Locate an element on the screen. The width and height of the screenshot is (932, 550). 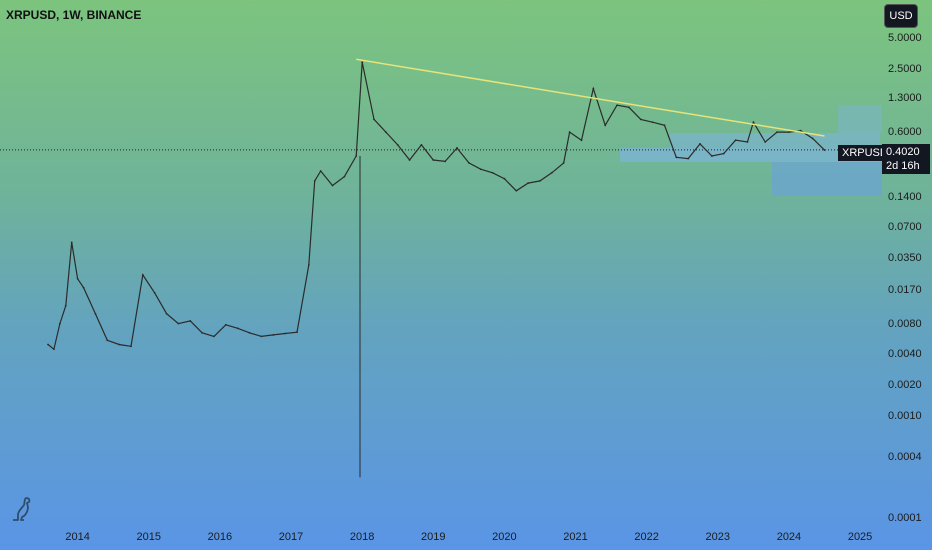
y-tick-label: 0.0040 is located at coordinates (905, 354).